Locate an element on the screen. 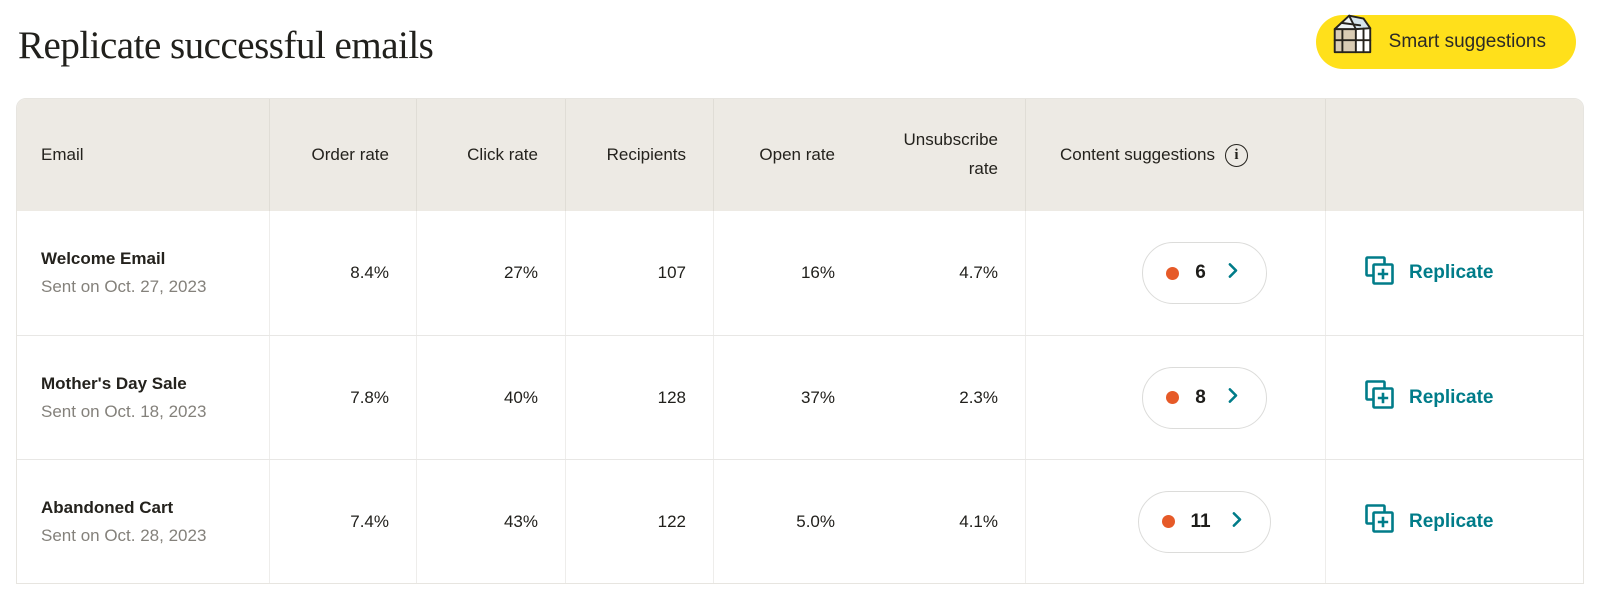  email-name: Welcome Email is located at coordinates (103, 258).